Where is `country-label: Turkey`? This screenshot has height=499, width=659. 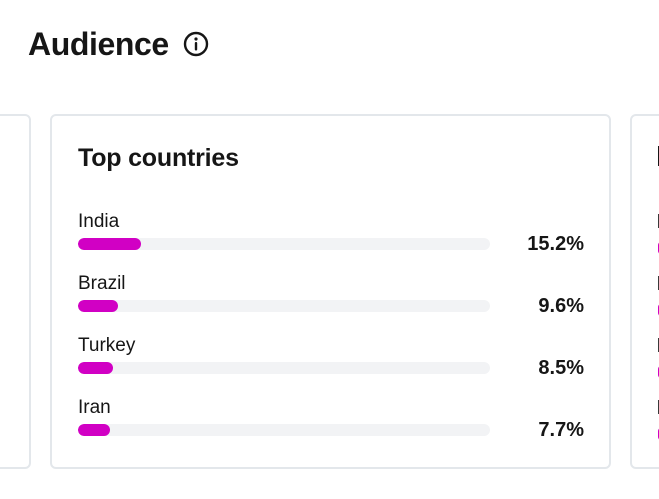 country-label: Turkey is located at coordinates (107, 345).